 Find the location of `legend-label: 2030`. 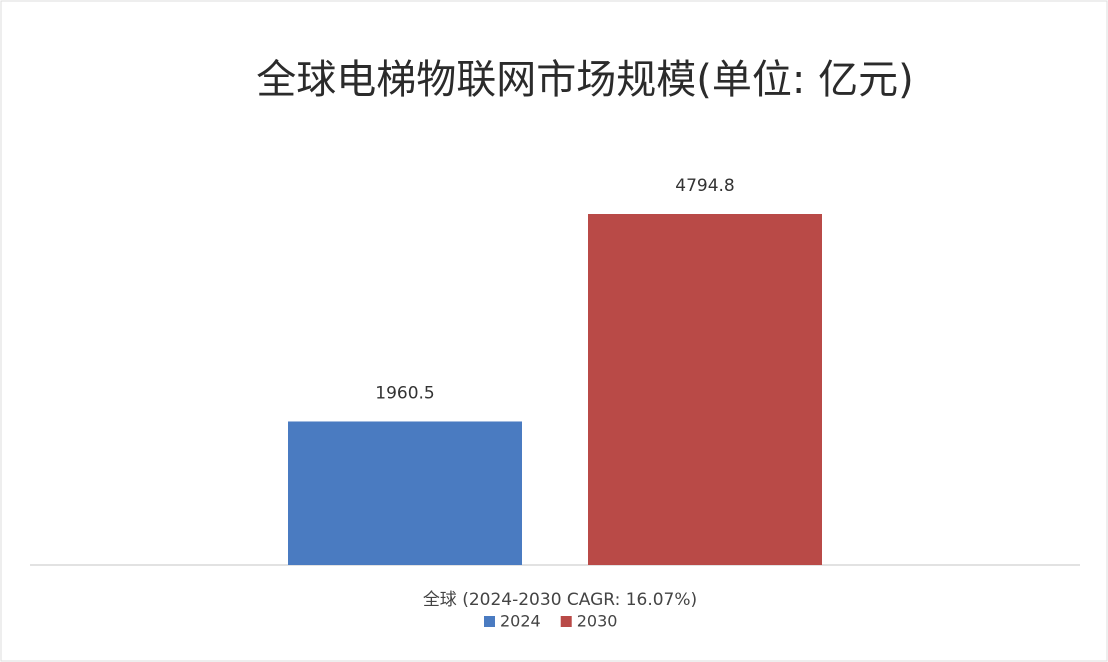

legend-label: 2030 is located at coordinates (597, 621).